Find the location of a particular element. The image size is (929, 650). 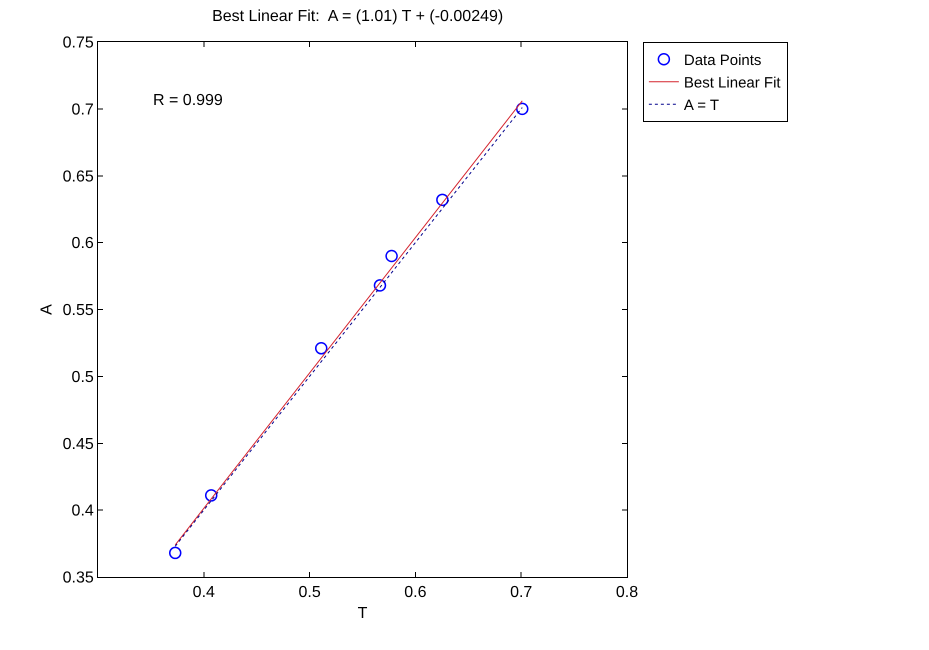

x-tick-label: 0.7 is located at coordinates (521, 593).